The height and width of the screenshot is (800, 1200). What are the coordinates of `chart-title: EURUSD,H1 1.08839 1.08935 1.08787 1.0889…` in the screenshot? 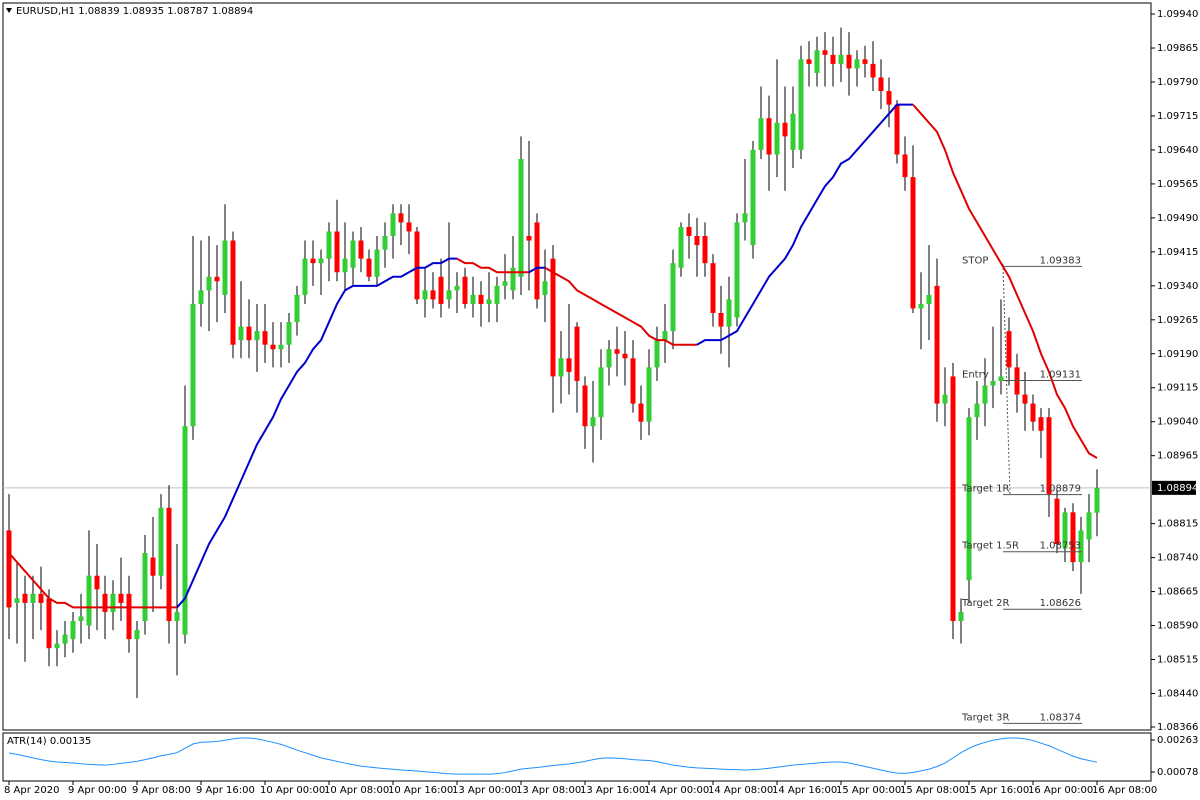 It's located at (134, 11).